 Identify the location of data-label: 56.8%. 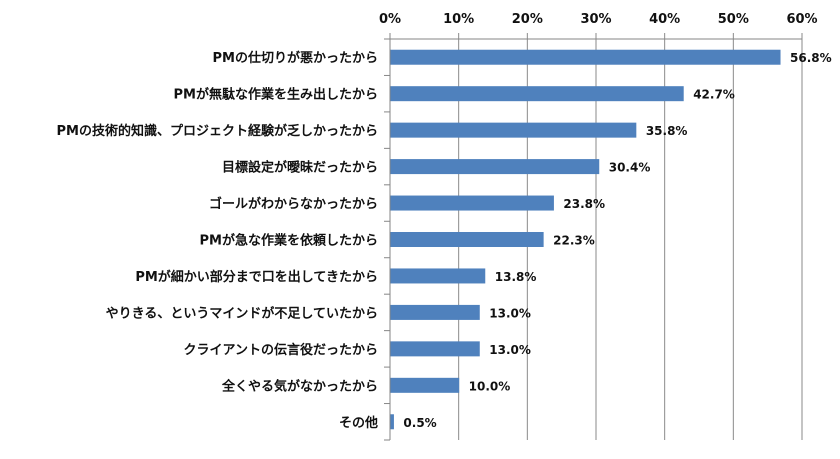
(811, 58).